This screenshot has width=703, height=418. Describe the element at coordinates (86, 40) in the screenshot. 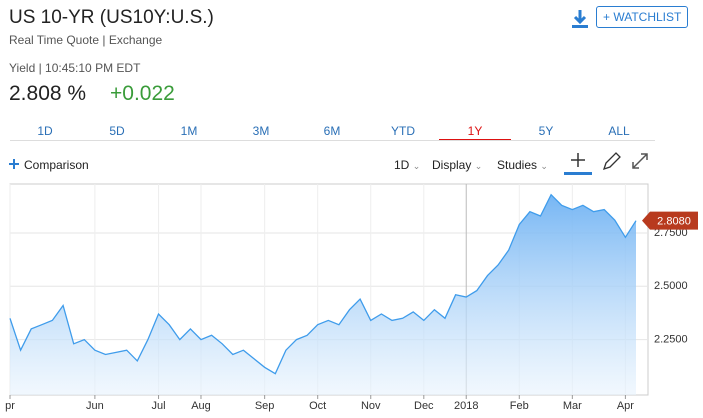

I see `subtitle: Real Time Quote | Exchange` at that location.